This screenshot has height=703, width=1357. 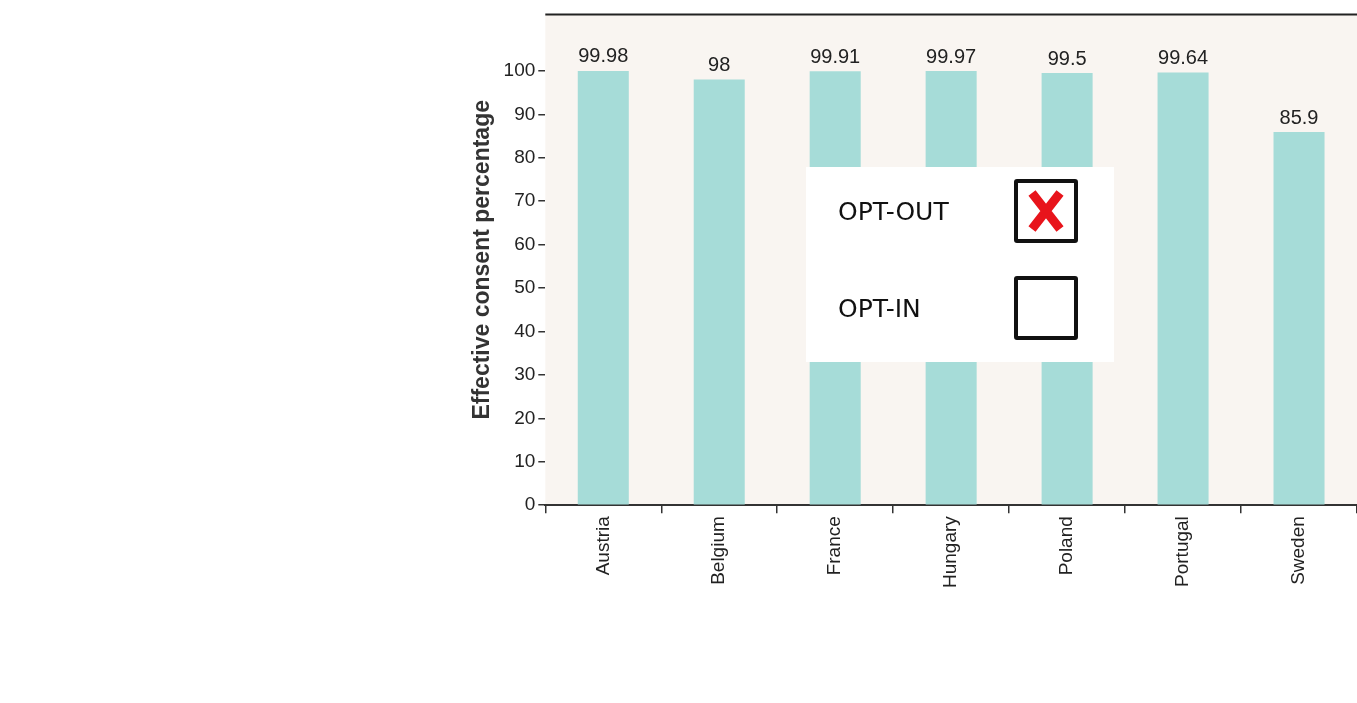 What do you see at coordinates (525, 113) in the screenshot?
I see `y-tick-label: 90` at bounding box center [525, 113].